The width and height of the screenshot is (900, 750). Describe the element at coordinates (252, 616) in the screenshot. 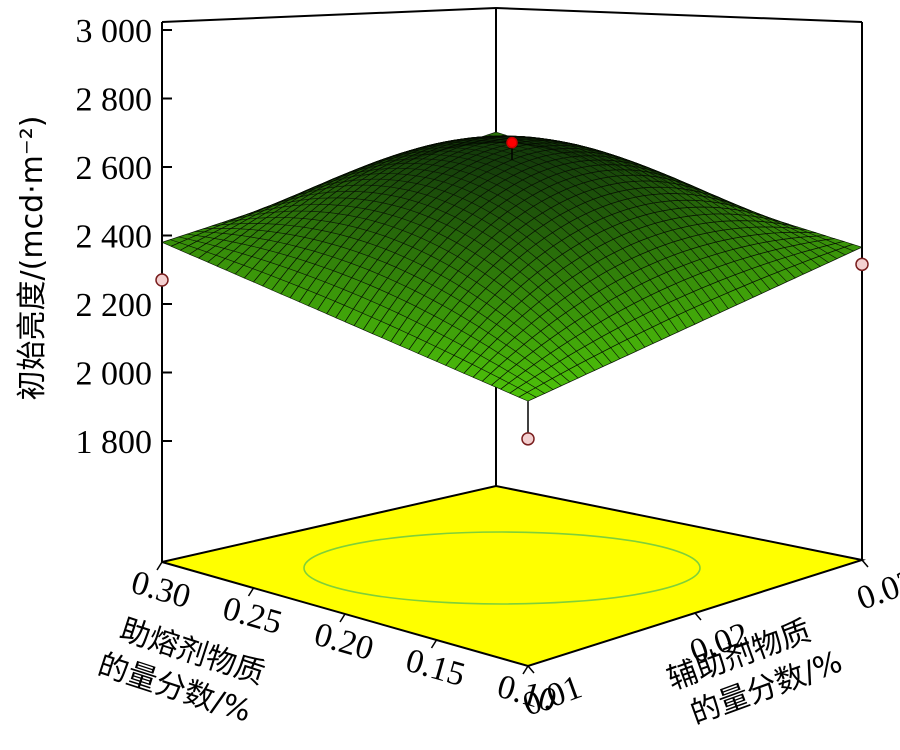

I see `x-tick-label: 0.25` at that location.